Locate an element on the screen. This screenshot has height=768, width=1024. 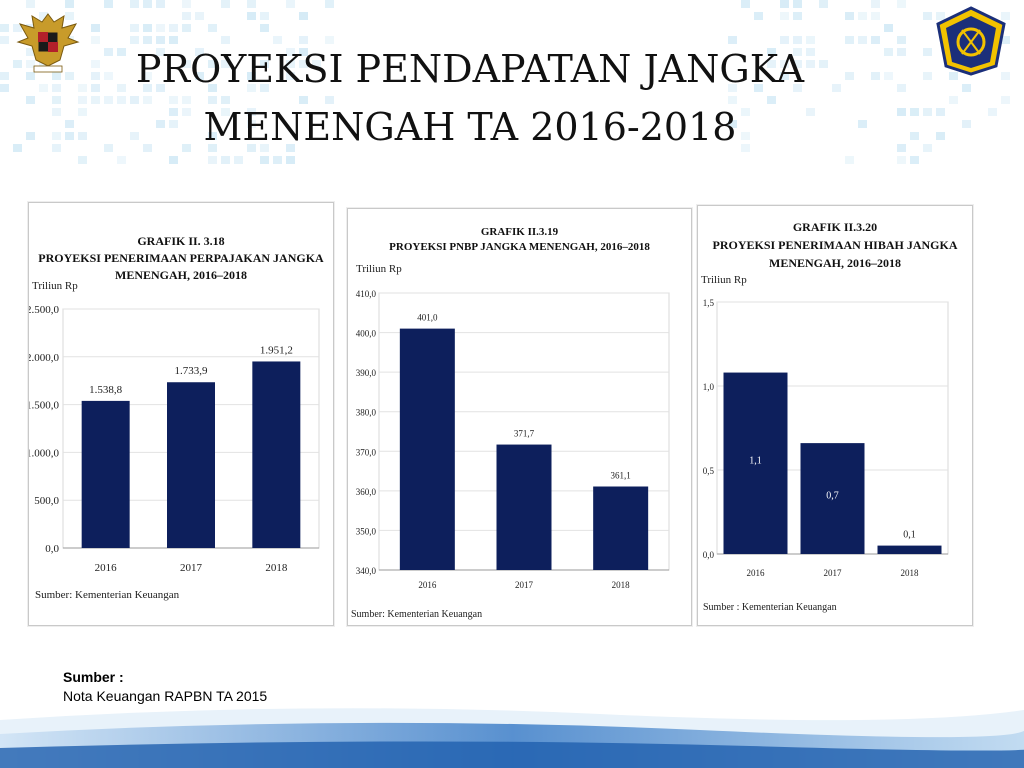
chart-title-line-1: GRAFIK II.3.20 is located at coordinates (835, 227).